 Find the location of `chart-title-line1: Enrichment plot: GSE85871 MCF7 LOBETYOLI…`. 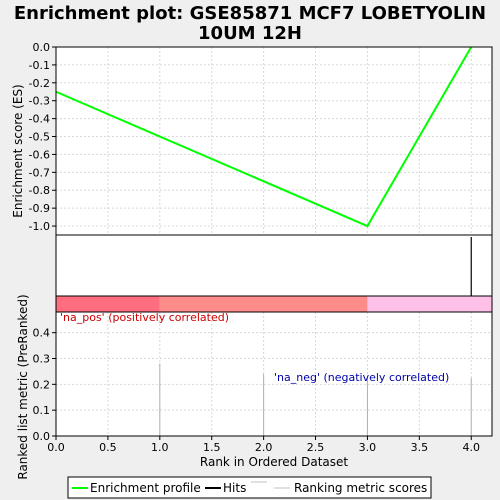

chart-title-line1: Enrichment plot: GSE85871 MCF7 LOBETYOLI… is located at coordinates (250, 13).